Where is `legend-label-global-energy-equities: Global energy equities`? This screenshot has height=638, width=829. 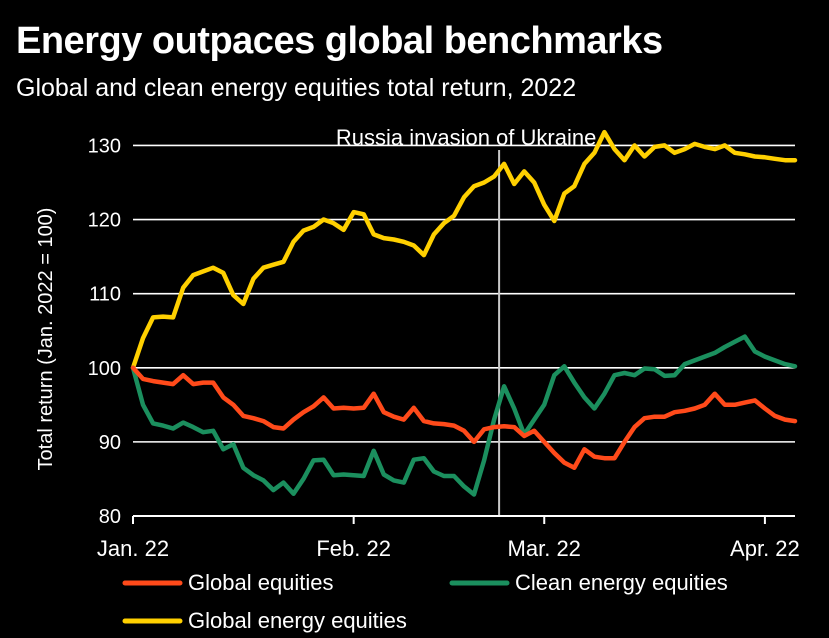 legend-label-global-energy-equities: Global energy equities is located at coordinates (297, 620).